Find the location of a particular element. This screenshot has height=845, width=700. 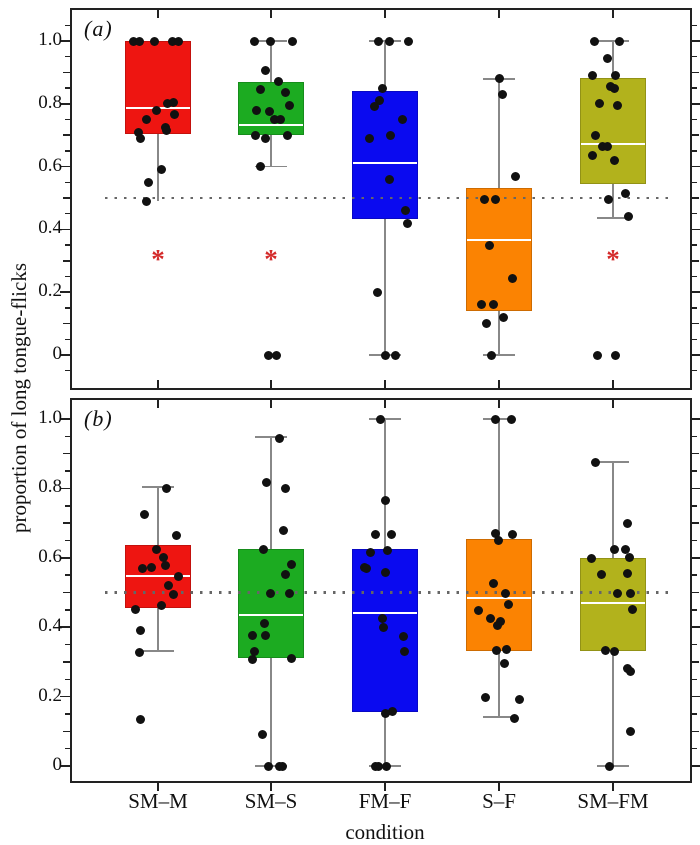

y-tick-label: 0 is located at coordinates (57, 764).